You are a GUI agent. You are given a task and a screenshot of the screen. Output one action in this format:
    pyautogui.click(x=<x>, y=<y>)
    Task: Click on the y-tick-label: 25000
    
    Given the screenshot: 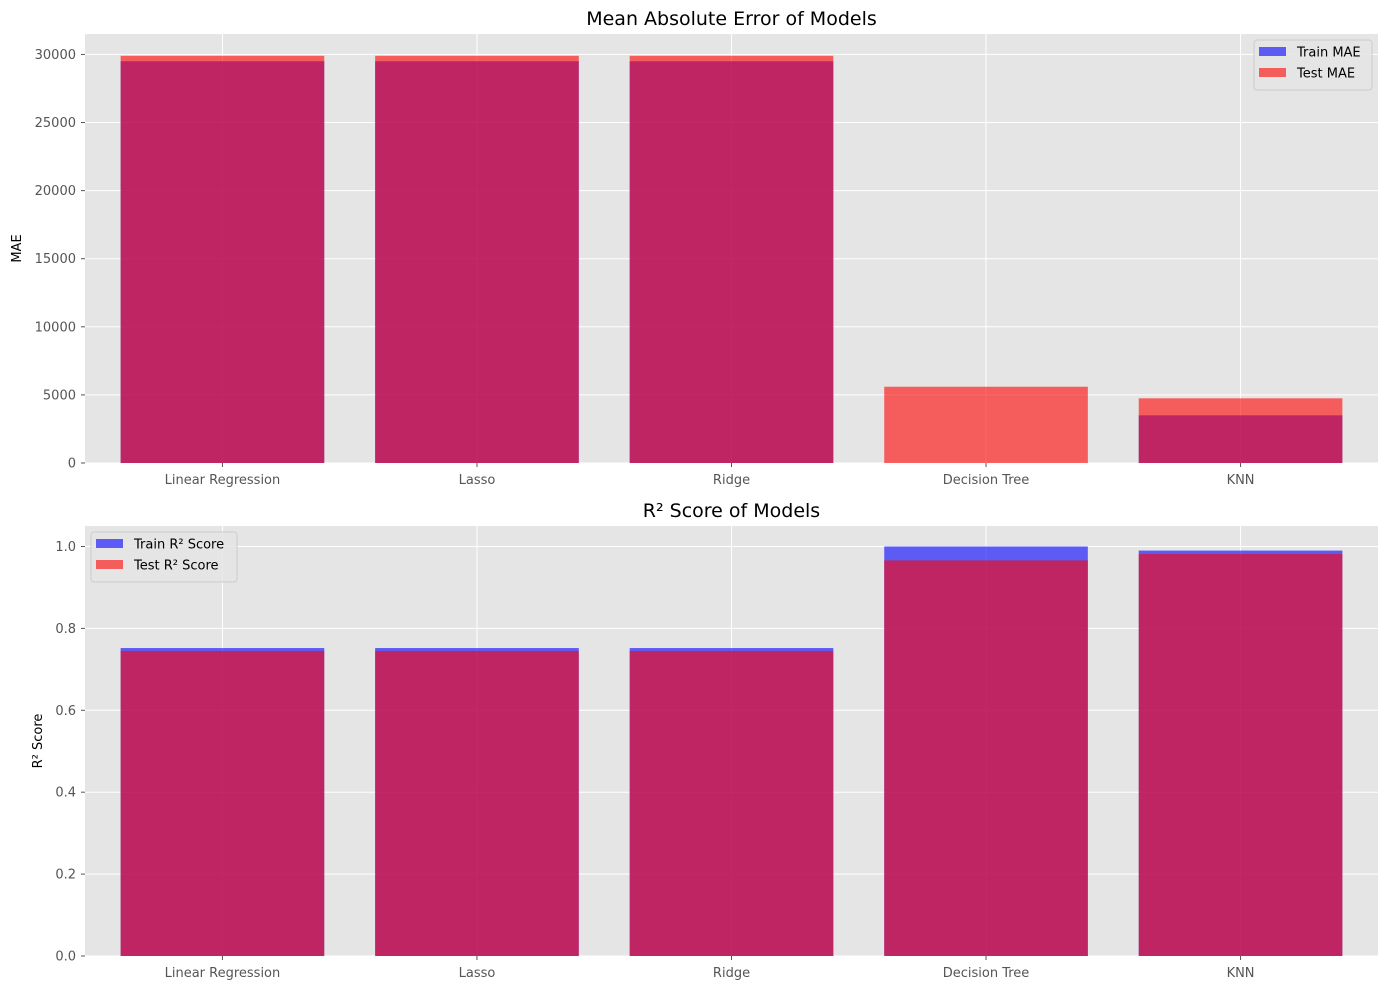 What is the action you would take?
    pyautogui.click(x=55, y=123)
    